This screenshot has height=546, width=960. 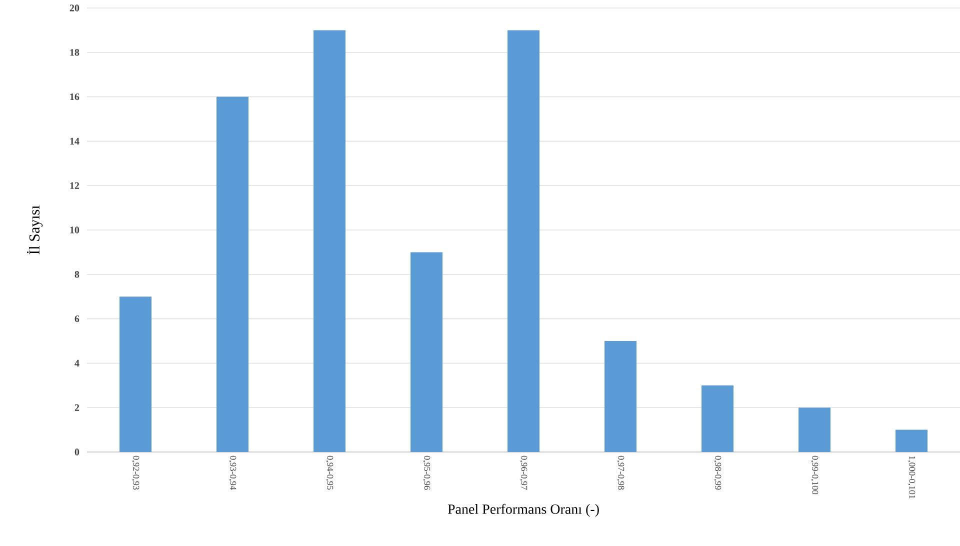 I want to click on x-tick-label: 0,92-0,93, so click(x=136, y=473).